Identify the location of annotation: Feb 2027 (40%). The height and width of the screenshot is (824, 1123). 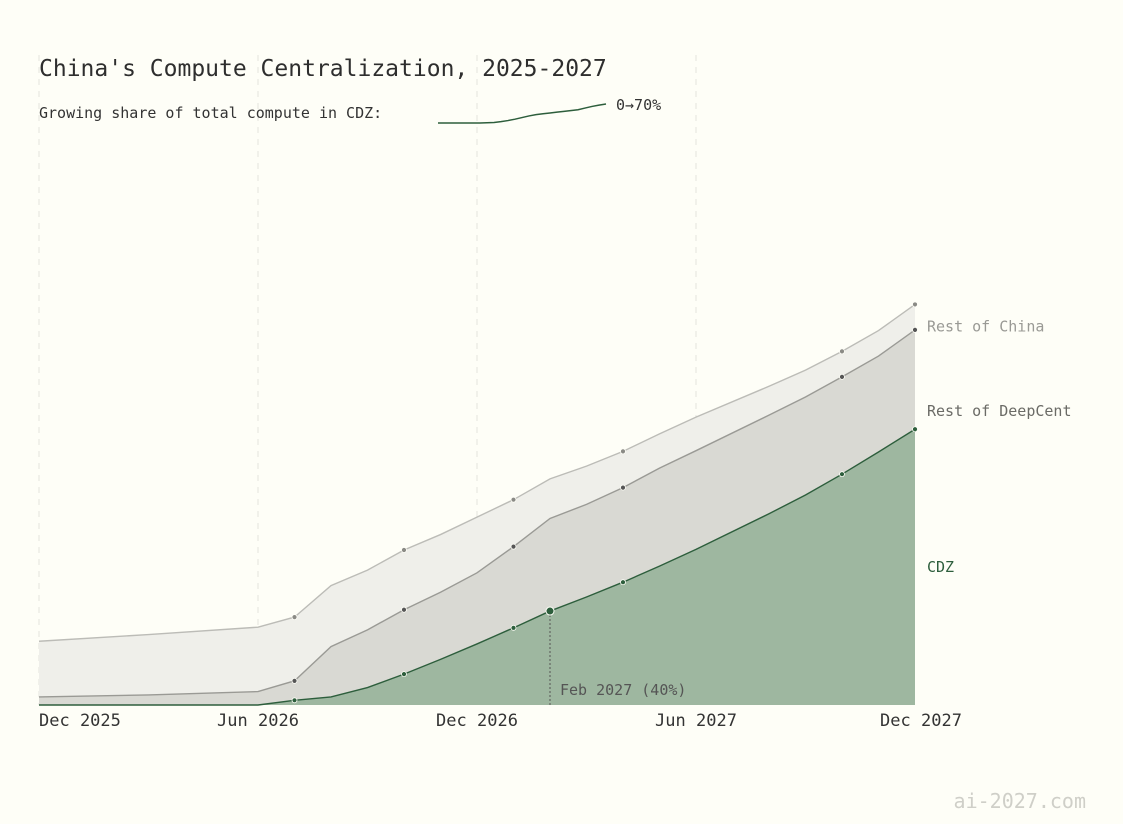
(615, 655).